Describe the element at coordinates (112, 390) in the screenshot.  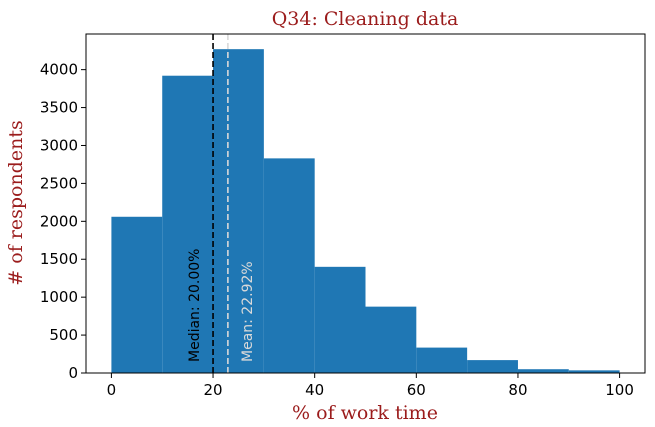
I see `x-tick-label-0: 0` at that location.